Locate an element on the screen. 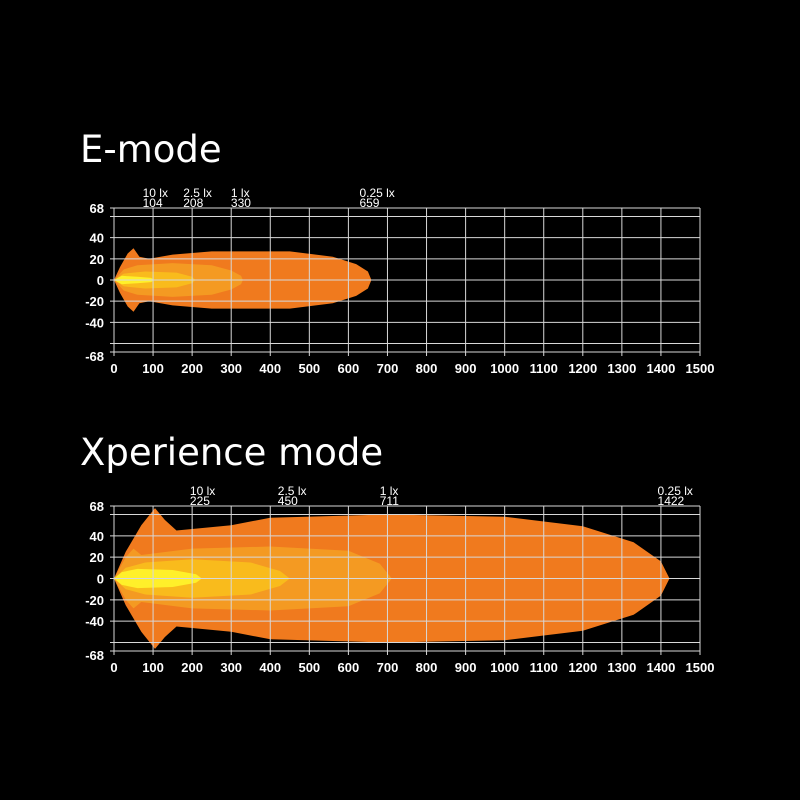 This screenshot has height=800, width=800. reach-distance-label: 1422 is located at coordinates (671, 501).